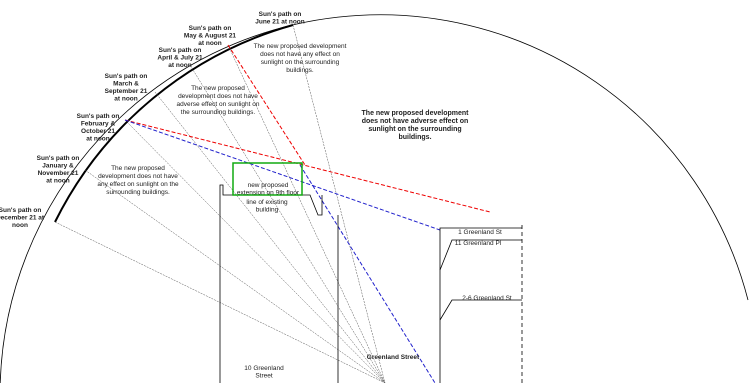 Image resolution: width=753 pixels, height=383 pixels. I want to click on label: does not have any effect on, so click(300, 54).